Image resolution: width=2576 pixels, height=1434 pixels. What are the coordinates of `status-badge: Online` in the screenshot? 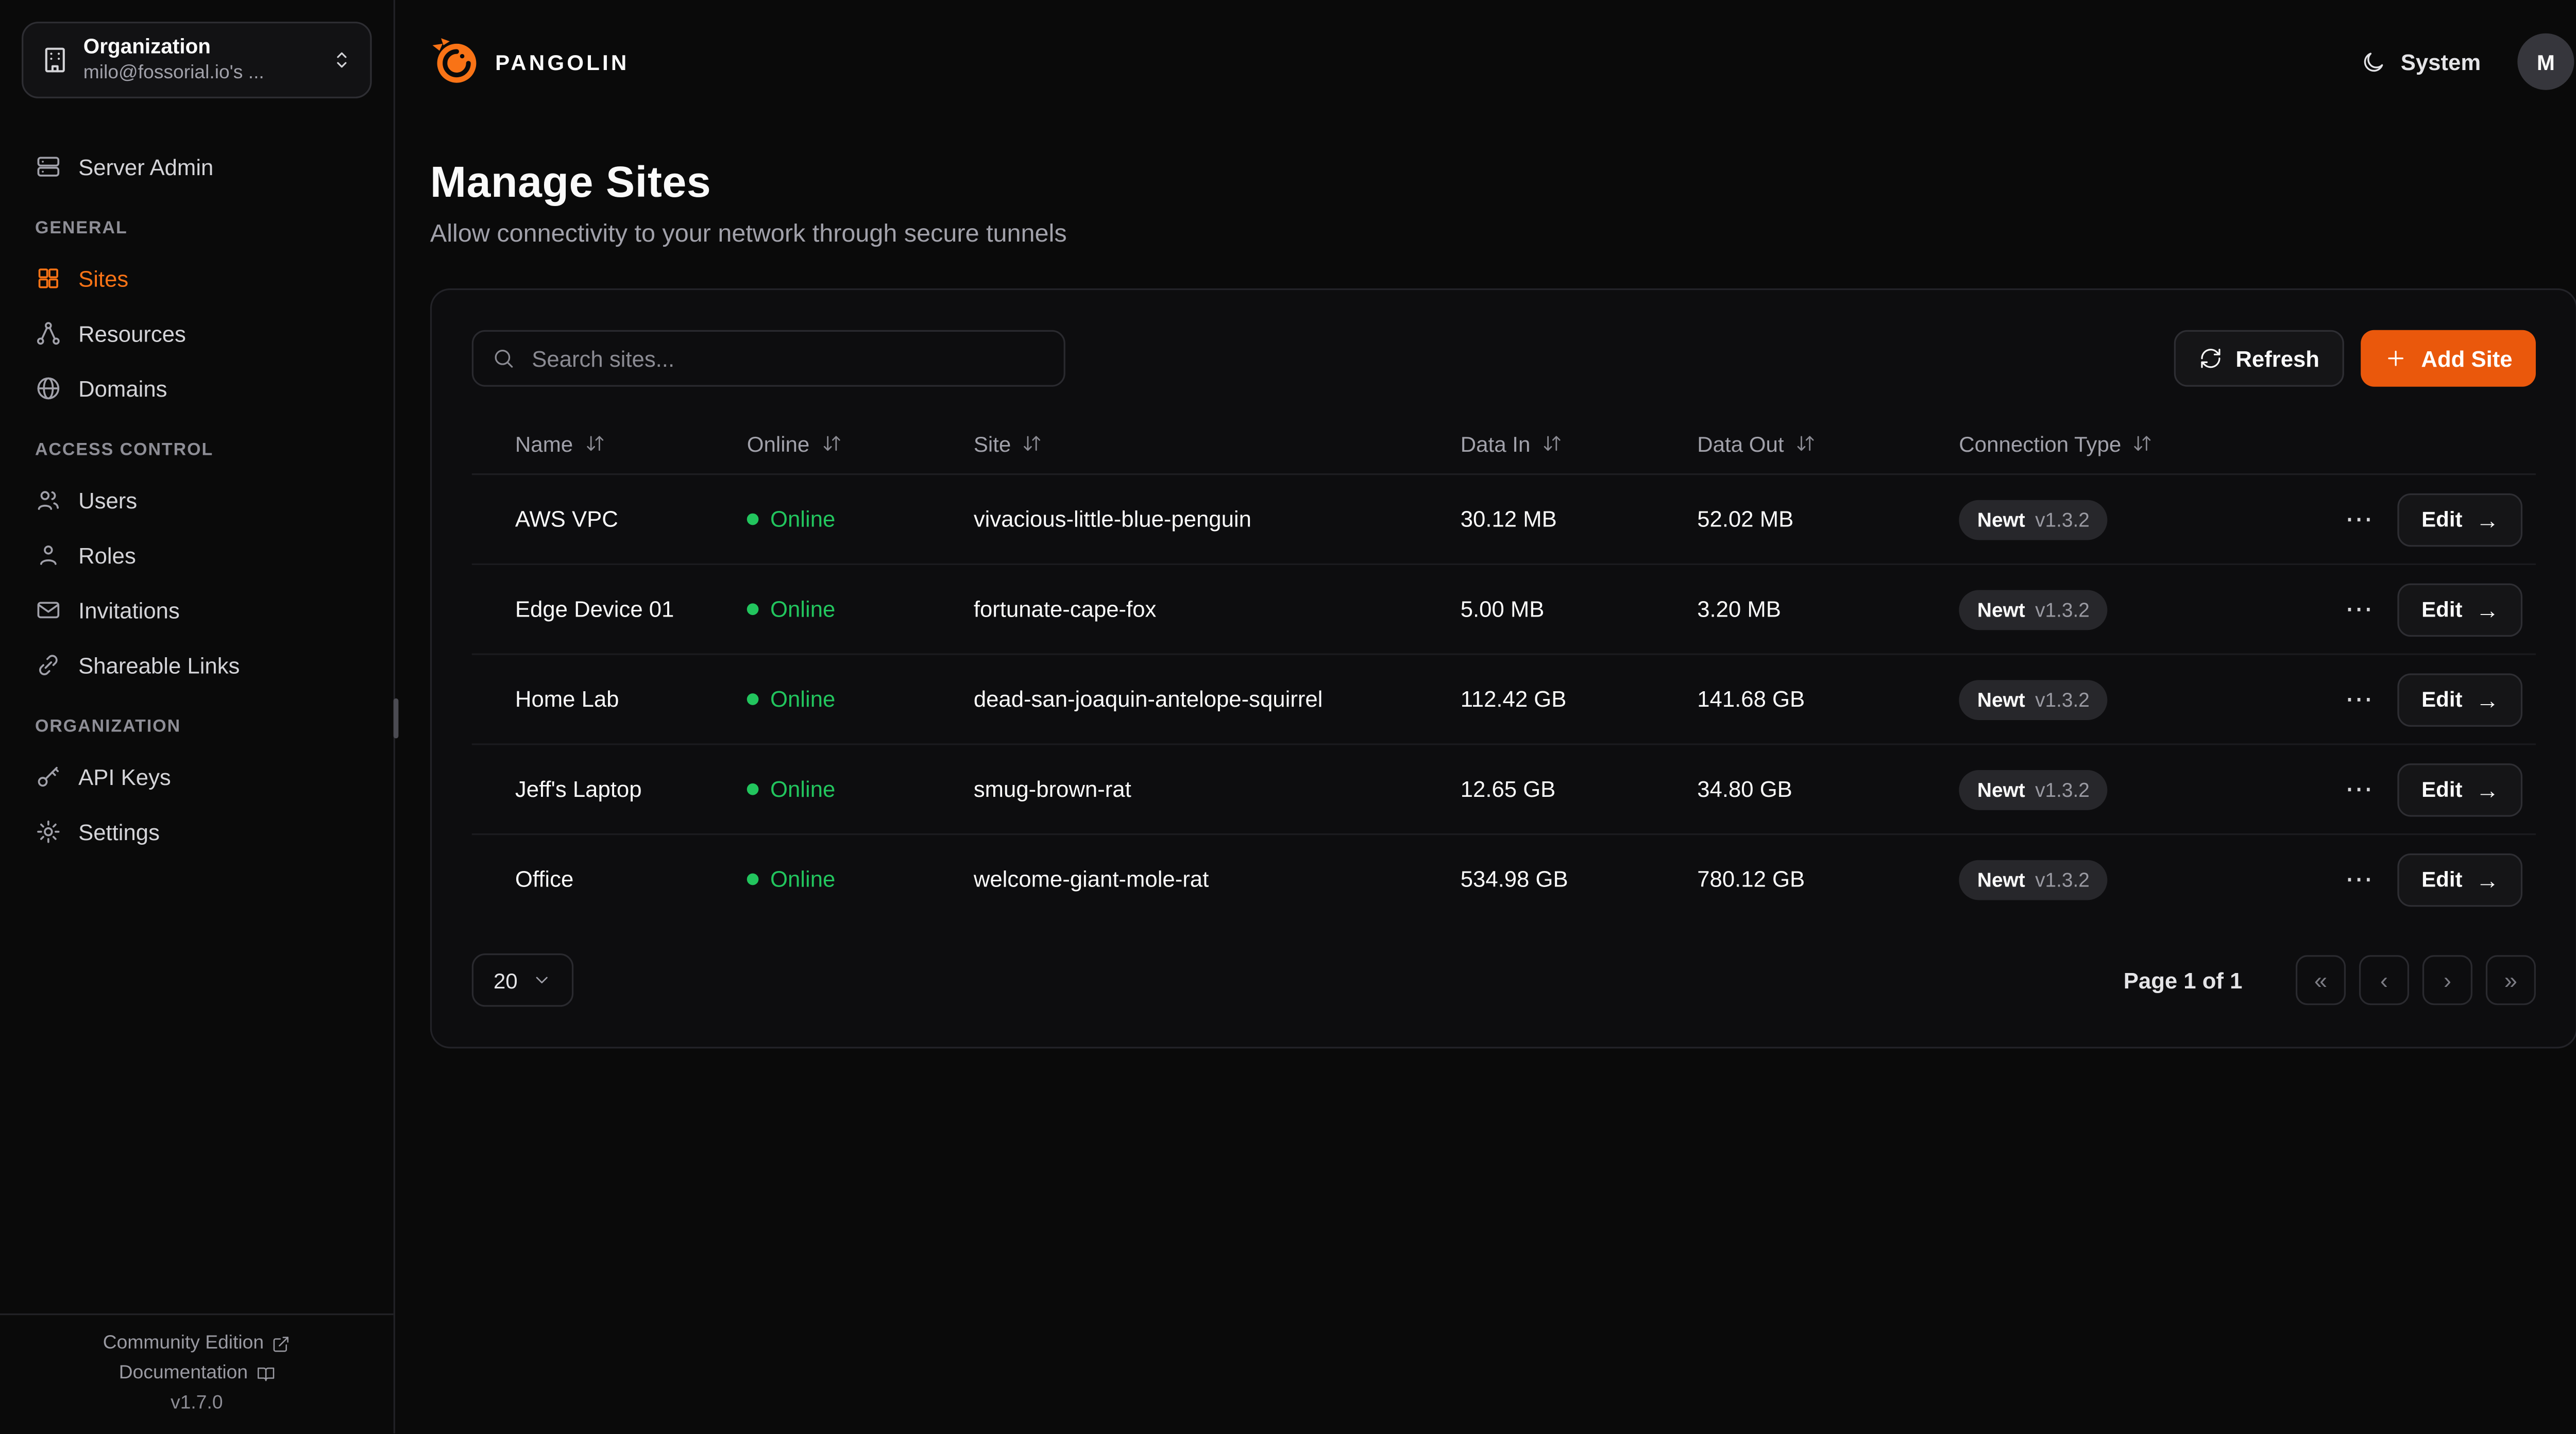 It's located at (860, 699).